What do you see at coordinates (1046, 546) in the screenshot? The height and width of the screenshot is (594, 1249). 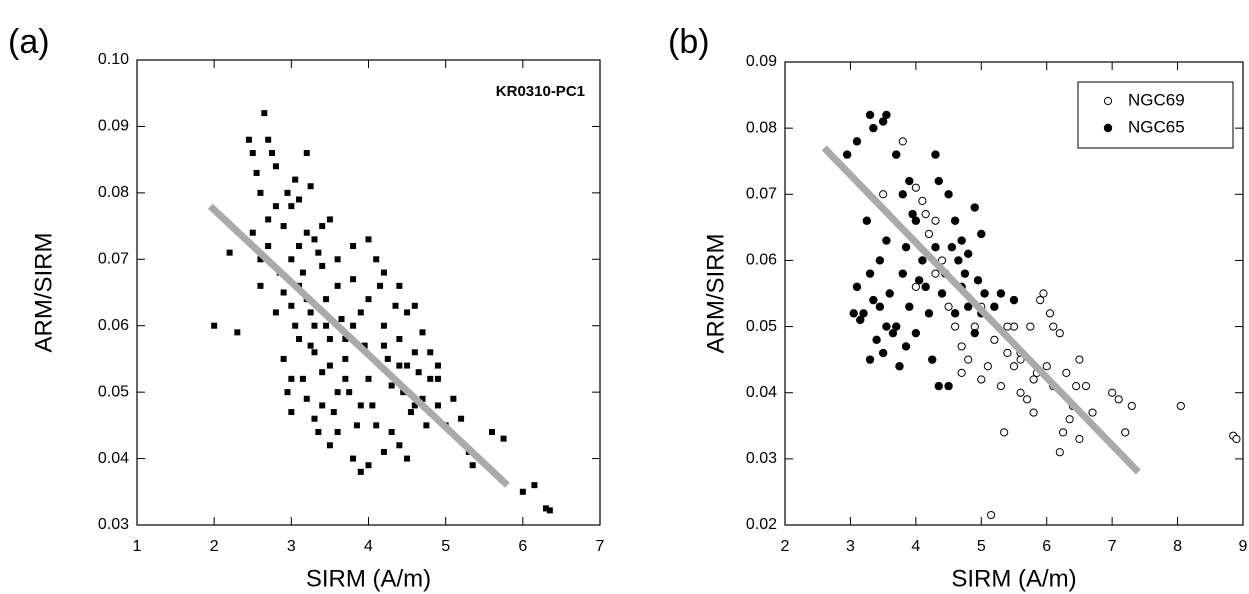 I see `x-tick-label: 6` at bounding box center [1046, 546].